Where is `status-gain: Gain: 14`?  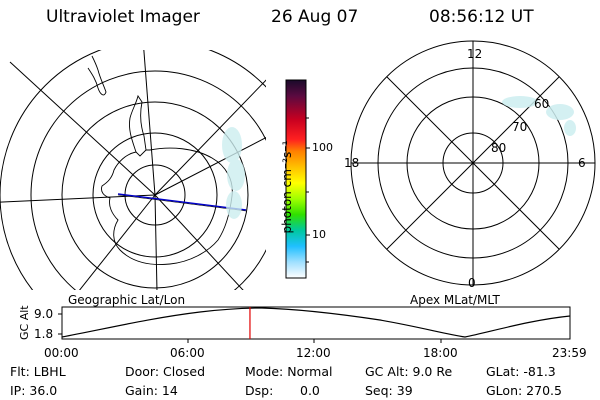 status-gain: Gain: 14 is located at coordinates (151, 390).